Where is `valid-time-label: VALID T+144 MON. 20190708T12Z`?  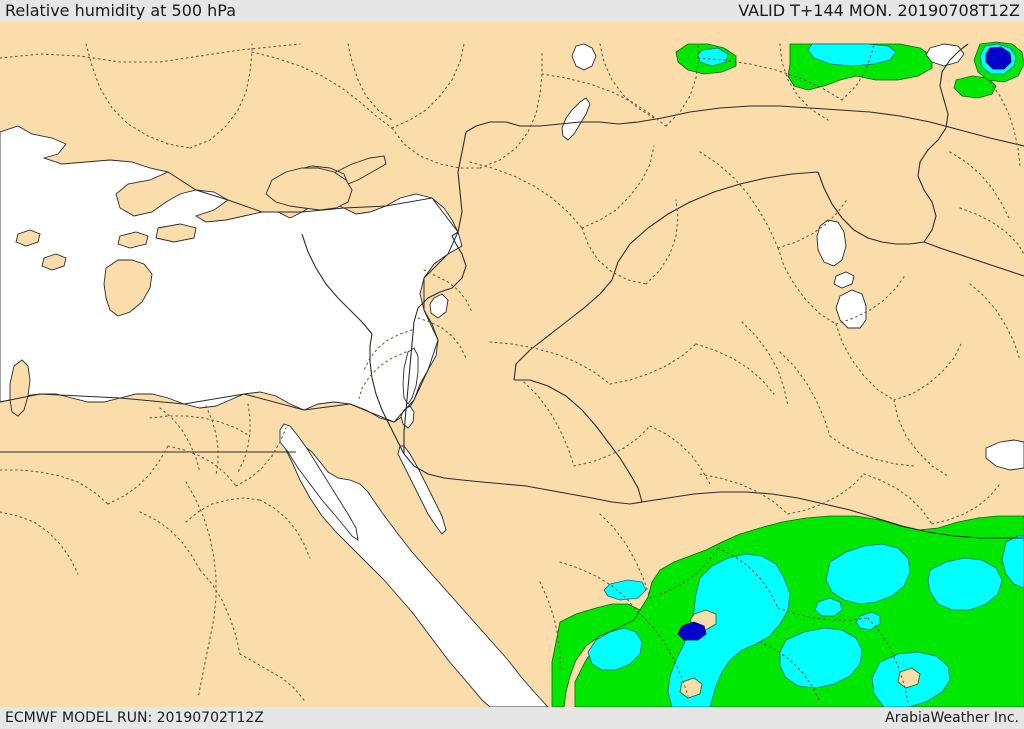
valid-time-label: VALID T+144 MON. 20190708T12Z is located at coordinates (879, 10).